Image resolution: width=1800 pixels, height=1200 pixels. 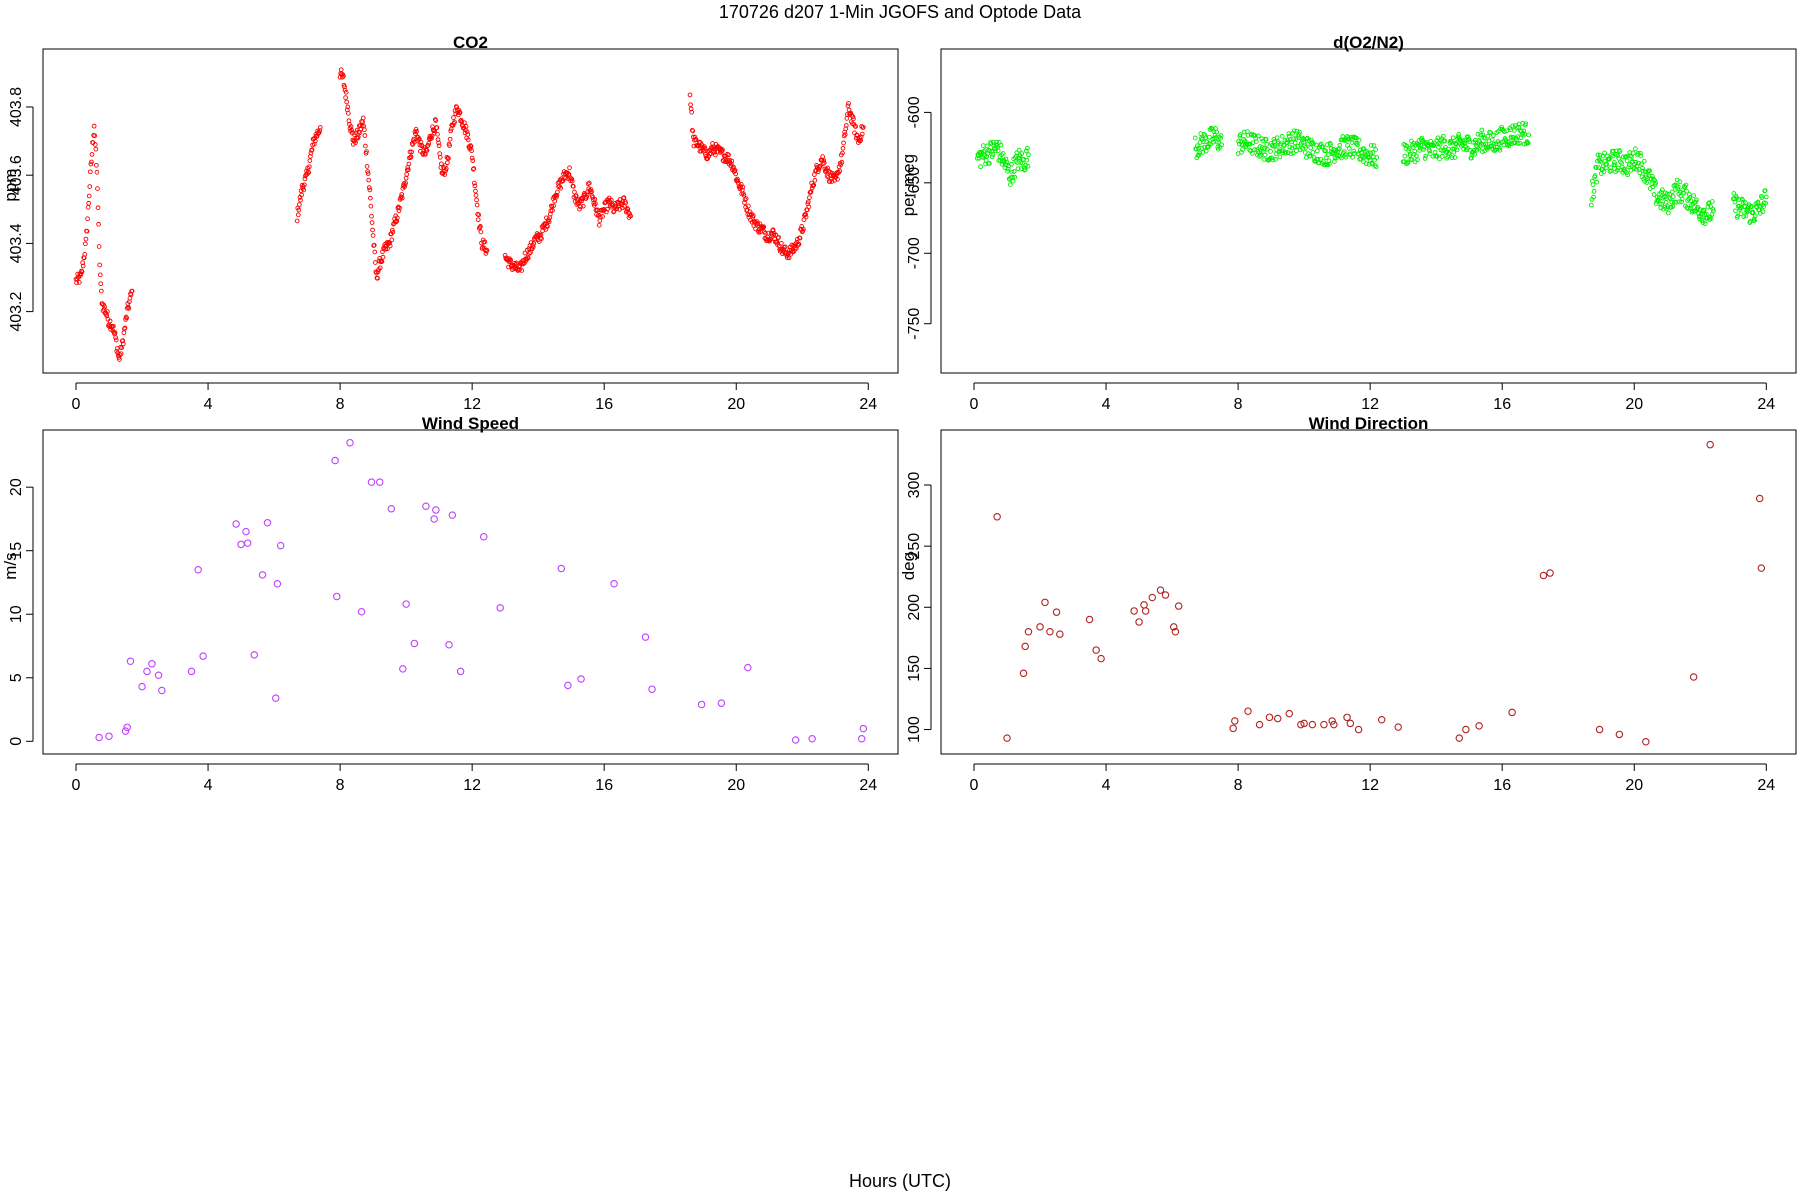 I want to click on y-tick-label: 0, so click(x=16, y=741).